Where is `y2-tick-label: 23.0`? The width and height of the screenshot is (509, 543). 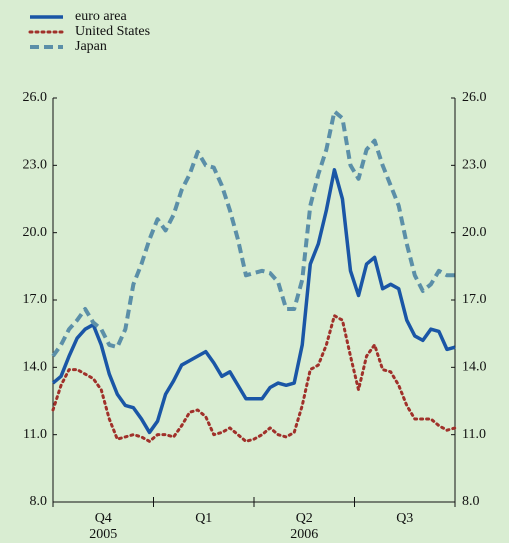
y2-tick-label: 23.0 is located at coordinates (474, 165).